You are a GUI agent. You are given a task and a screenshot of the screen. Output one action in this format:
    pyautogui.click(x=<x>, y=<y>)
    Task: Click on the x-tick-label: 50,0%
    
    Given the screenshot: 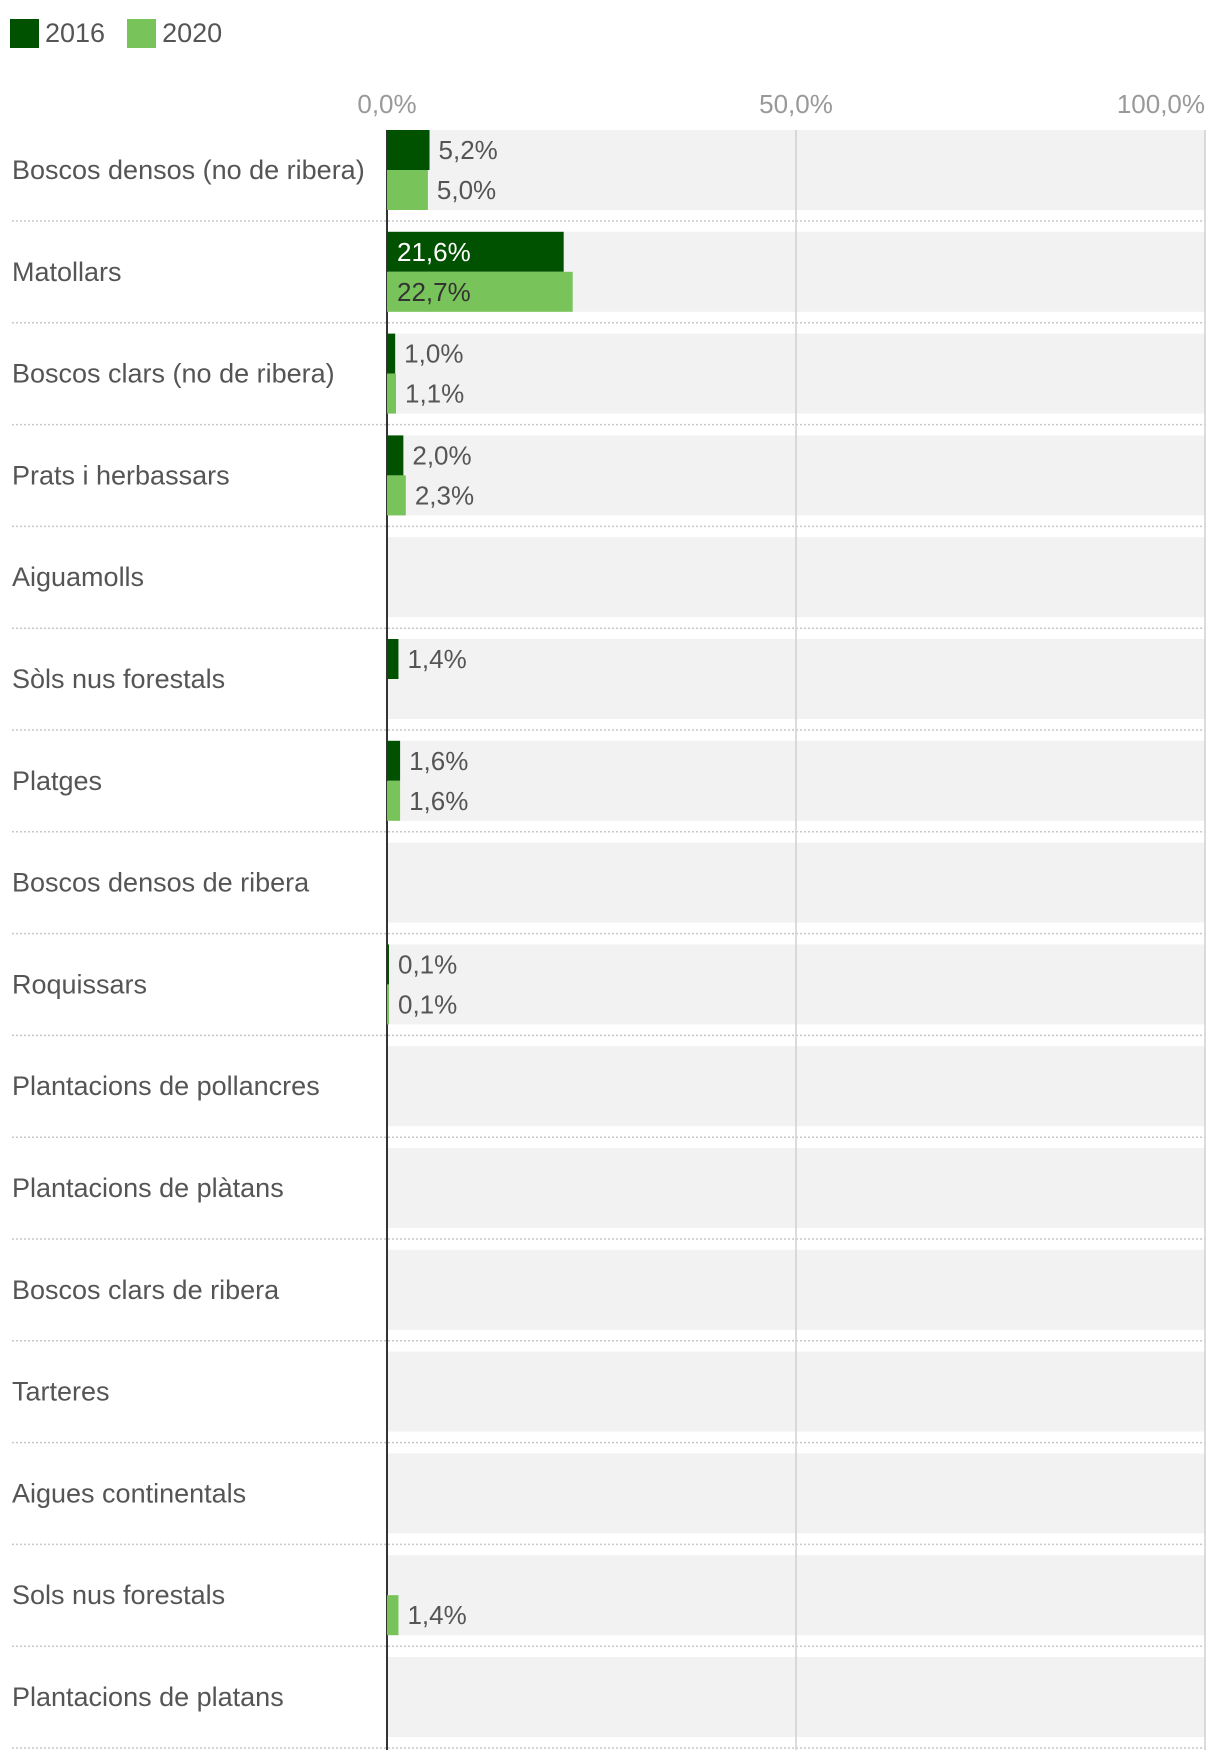 What is the action you would take?
    pyautogui.click(x=796, y=104)
    